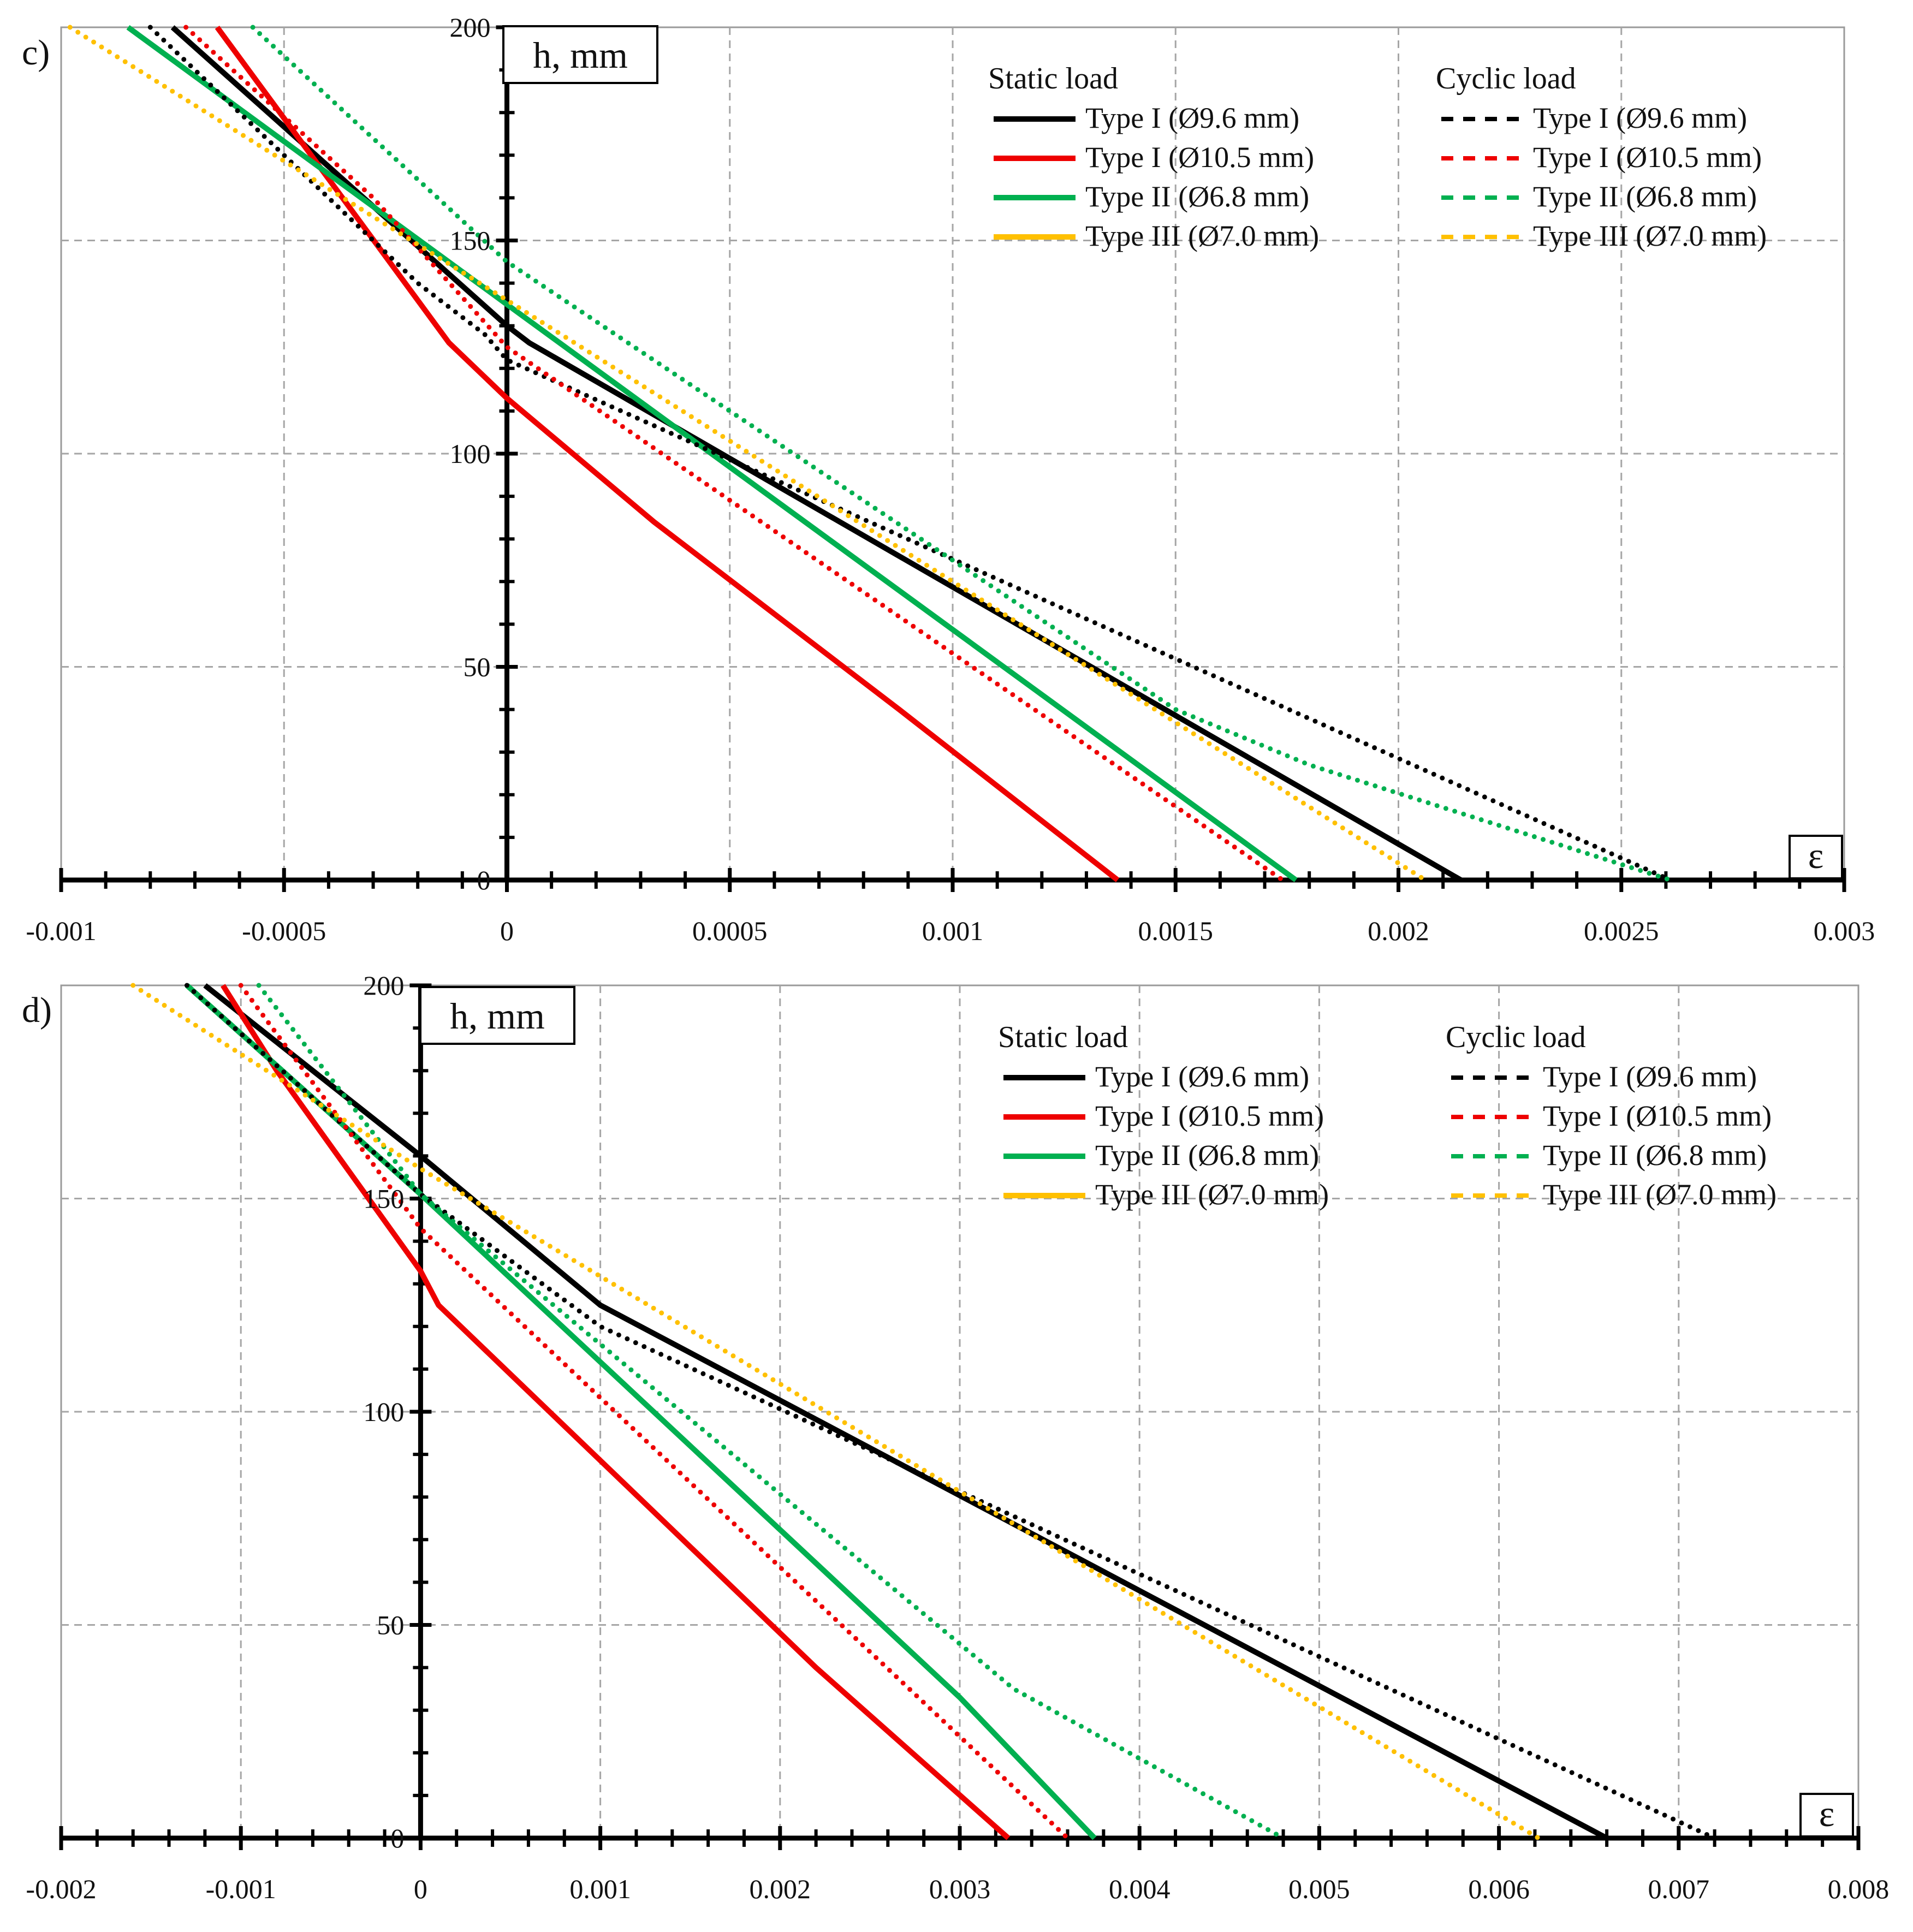 Image resolution: width=1913 pixels, height=1932 pixels. I want to click on x-tick-label: -0.002, so click(61, 1889).